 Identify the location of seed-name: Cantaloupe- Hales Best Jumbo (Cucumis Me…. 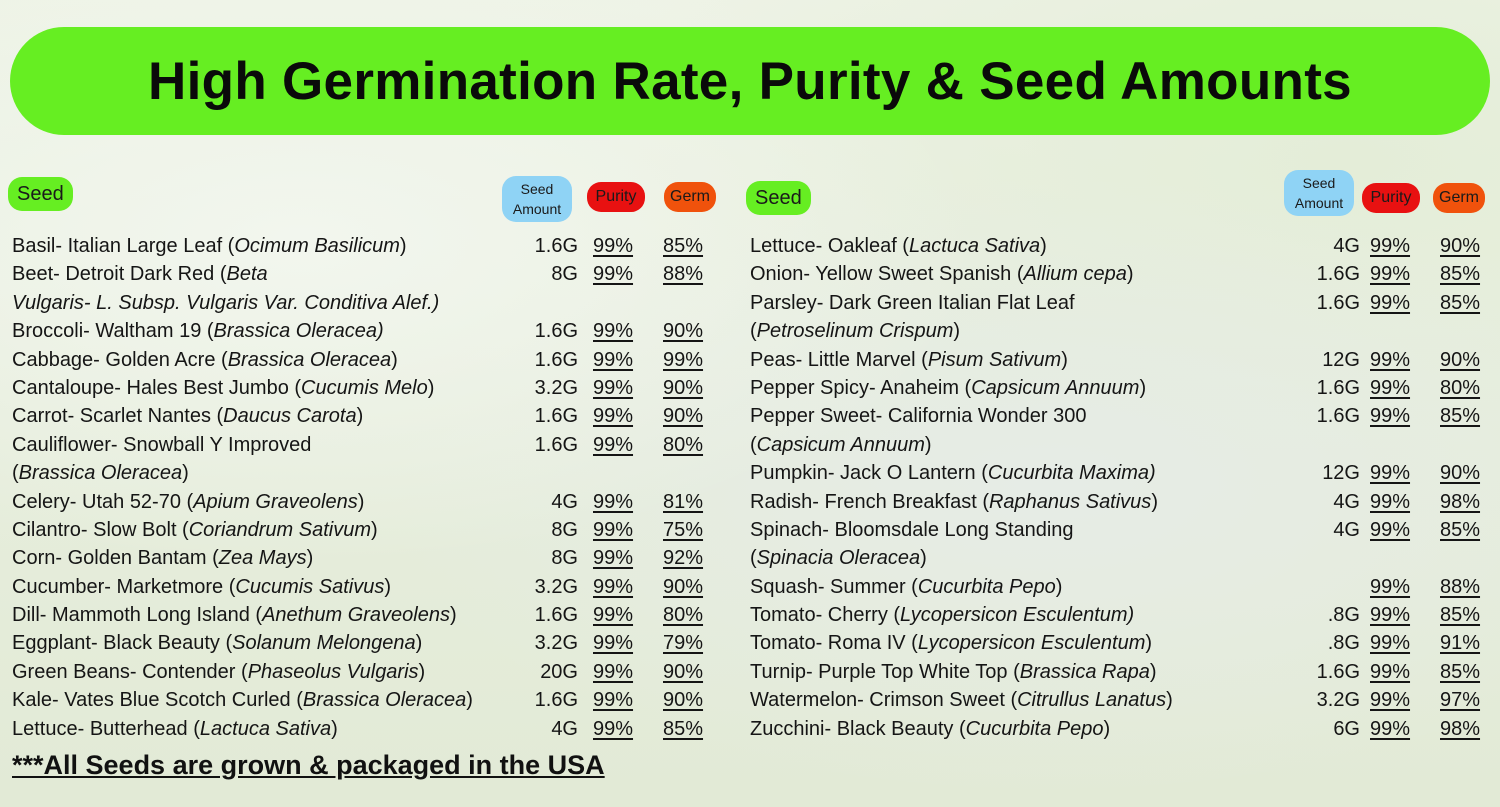
(223, 388).